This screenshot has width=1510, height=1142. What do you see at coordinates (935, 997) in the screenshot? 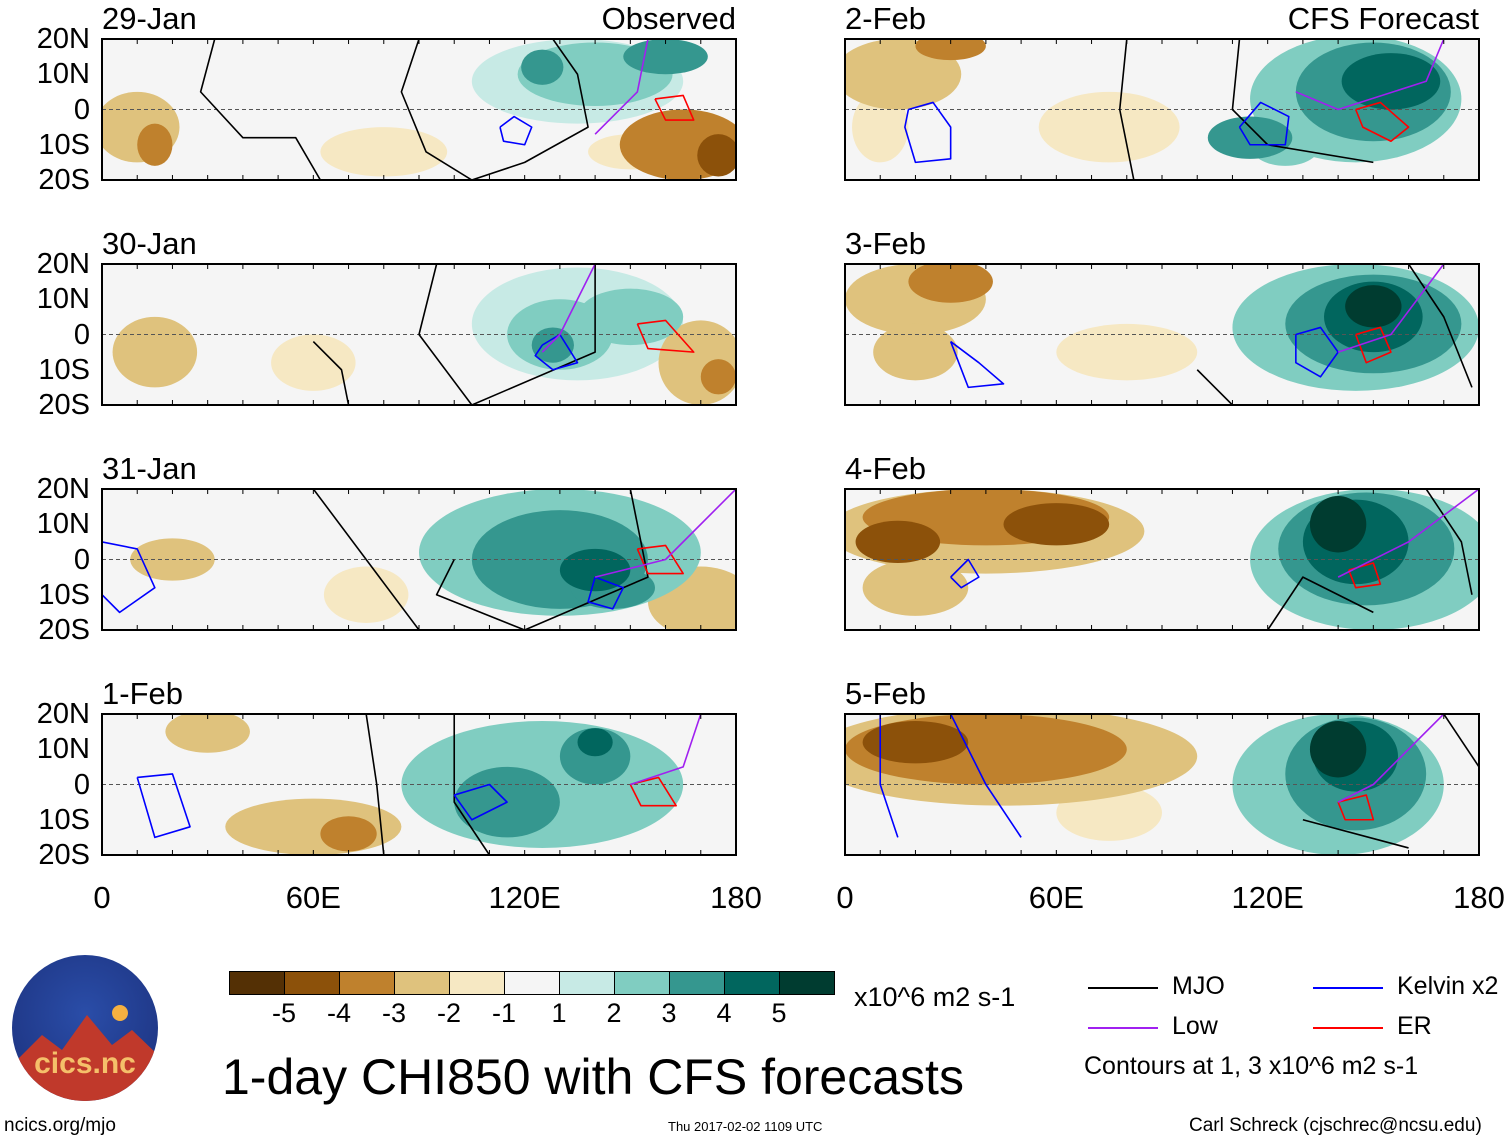
I see `units-label: x10^6 m2 s-1` at bounding box center [935, 997].